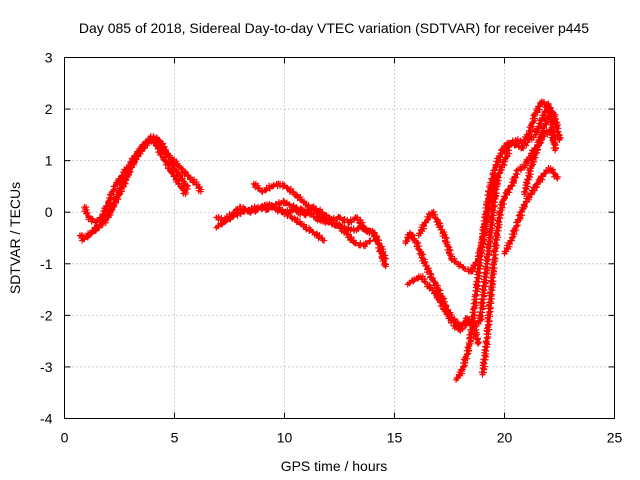 This screenshot has height=480, width=640. What do you see at coordinates (65, 438) in the screenshot?
I see `x-tick-label: 0` at bounding box center [65, 438].